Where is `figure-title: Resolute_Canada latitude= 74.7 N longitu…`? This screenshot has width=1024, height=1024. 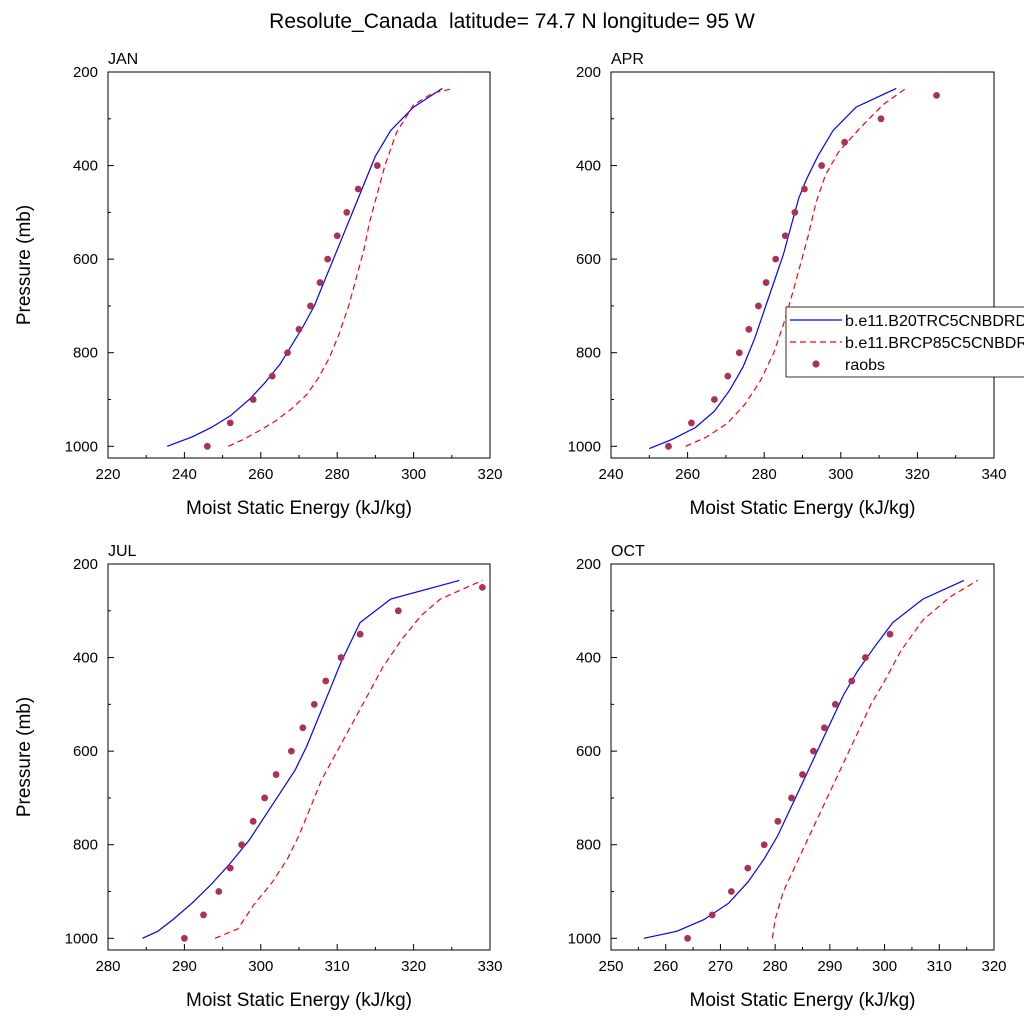 figure-title: Resolute_Canada latitude= 74.7 N longitu… is located at coordinates (512, 21).